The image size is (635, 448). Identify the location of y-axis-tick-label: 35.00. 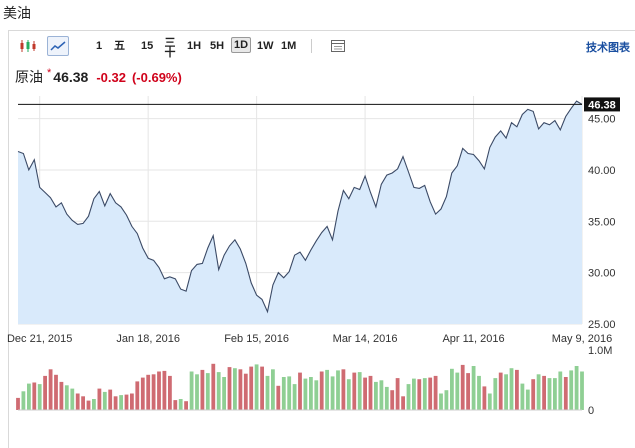
(602, 222).